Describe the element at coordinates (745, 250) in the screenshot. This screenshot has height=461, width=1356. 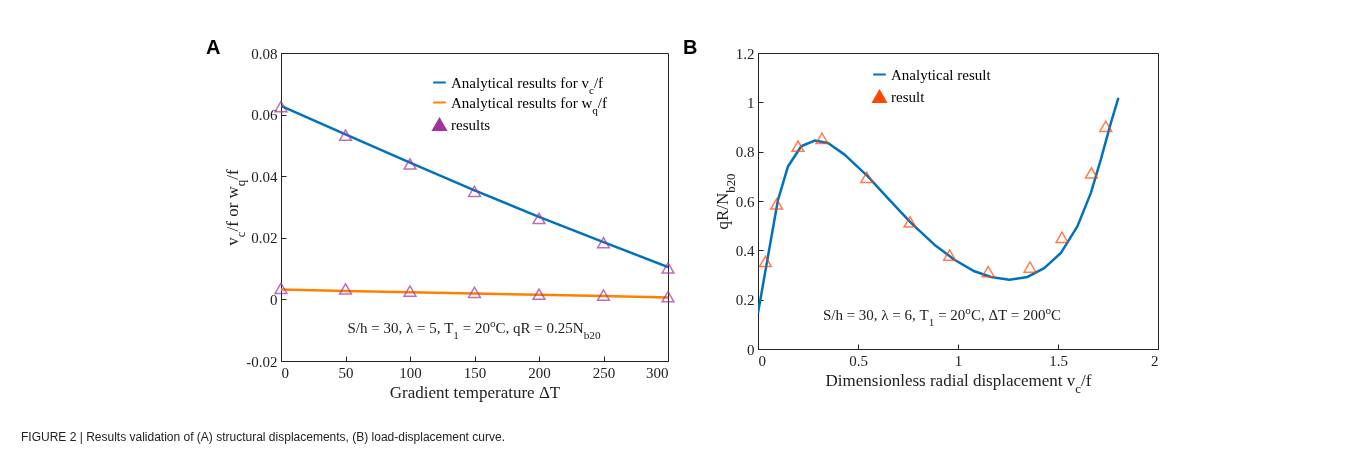
I see `y-tick-label: 0.4` at that location.